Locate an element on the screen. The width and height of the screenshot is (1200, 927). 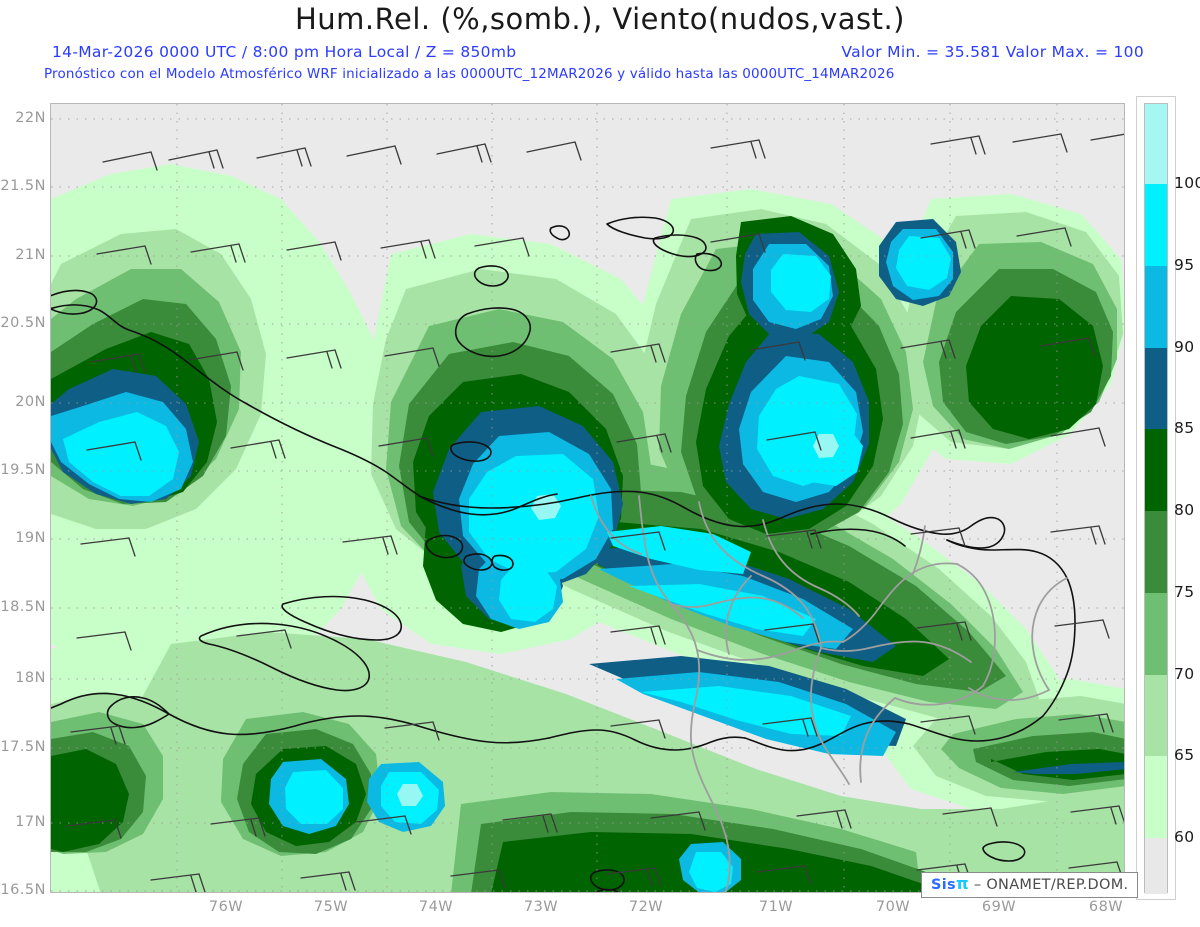
lon-label-70W: 70W is located at coordinates (893, 907).